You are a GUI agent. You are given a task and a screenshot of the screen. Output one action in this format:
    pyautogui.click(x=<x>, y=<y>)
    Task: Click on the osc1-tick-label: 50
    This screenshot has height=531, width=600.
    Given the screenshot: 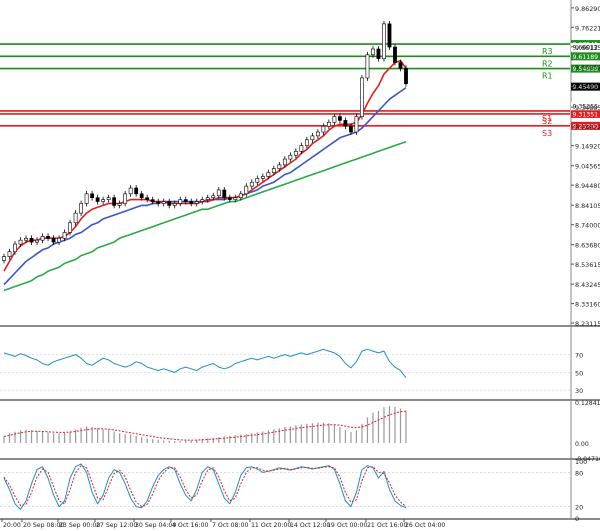 What is the action you would take?
    pyautogui.click(x=579, y=373)
    